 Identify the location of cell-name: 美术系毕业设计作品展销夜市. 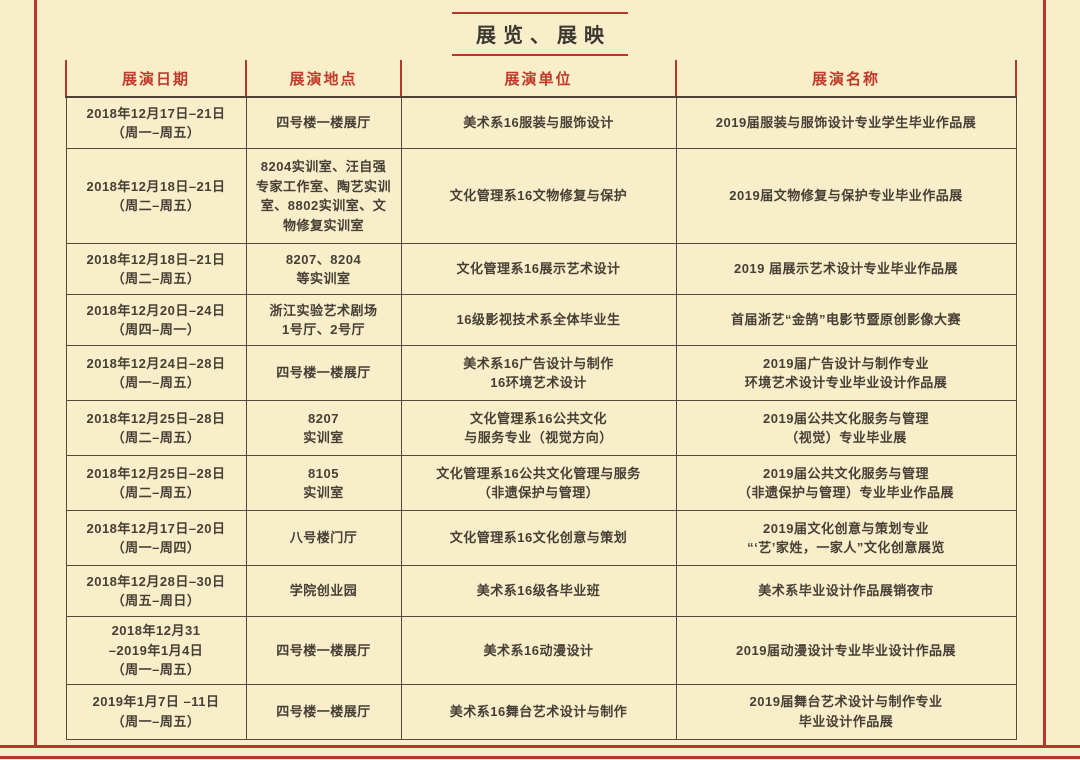
(846, 591).